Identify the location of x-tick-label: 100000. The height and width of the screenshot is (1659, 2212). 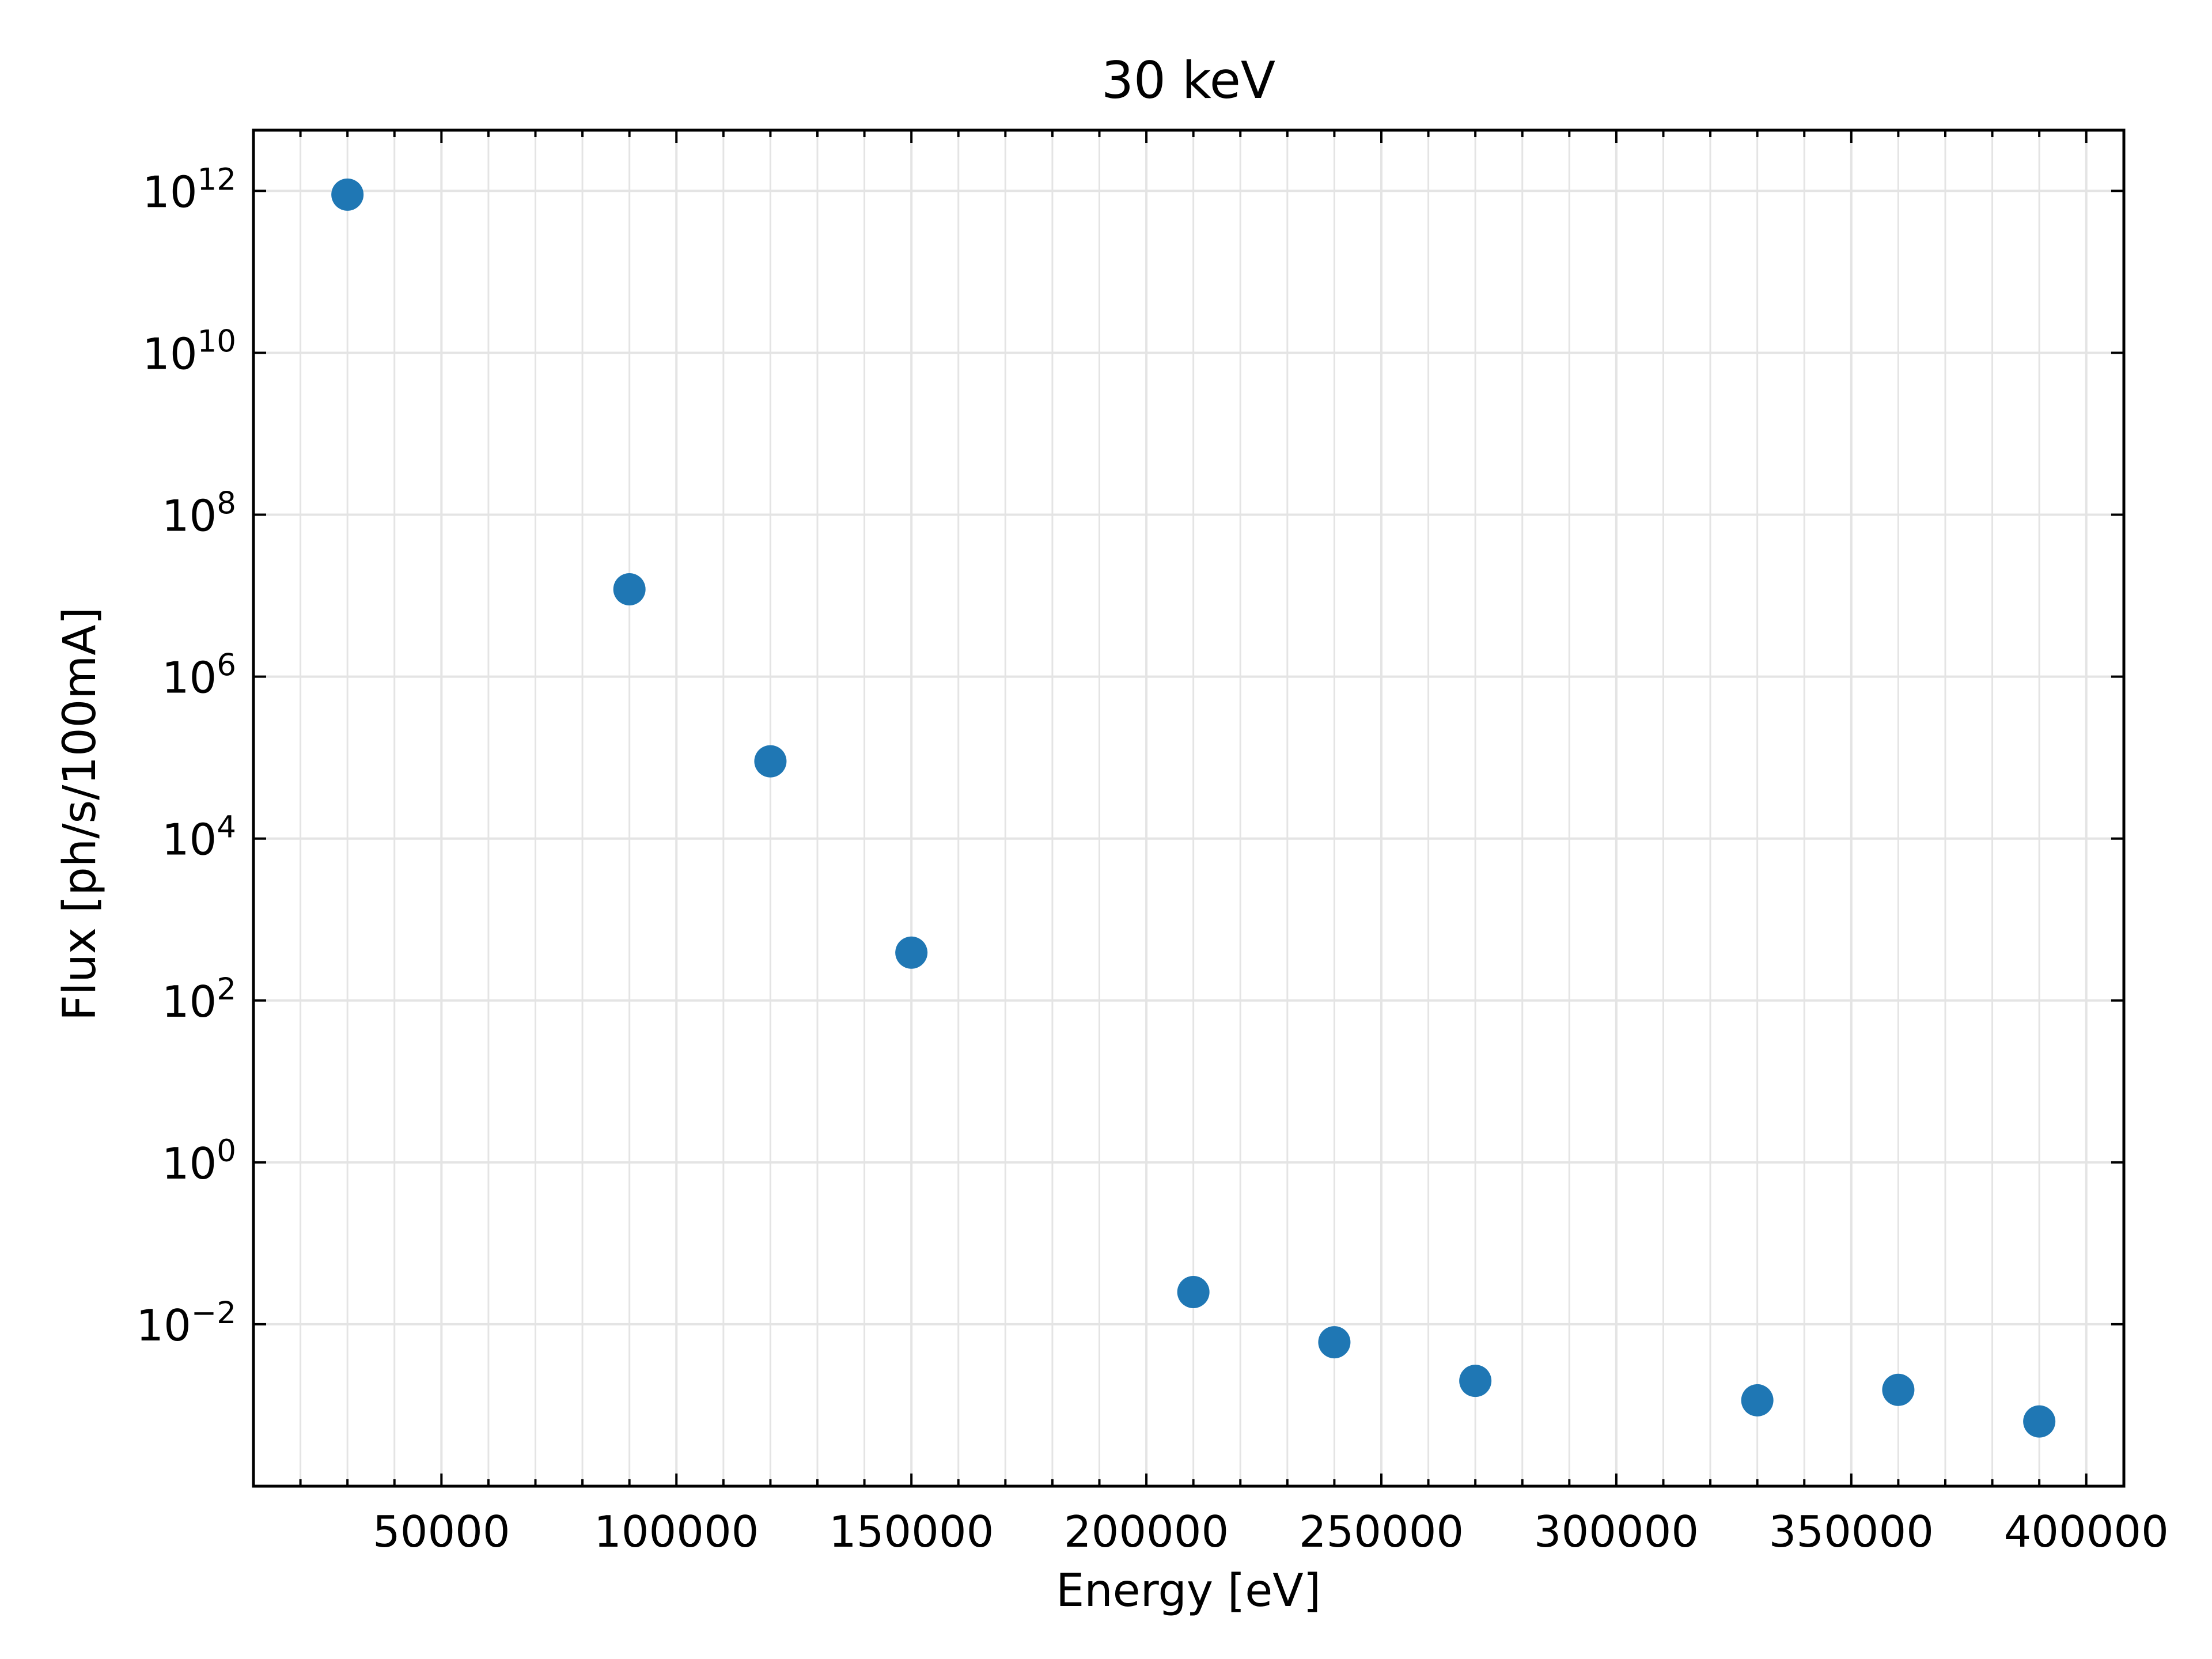
(676, 1531).